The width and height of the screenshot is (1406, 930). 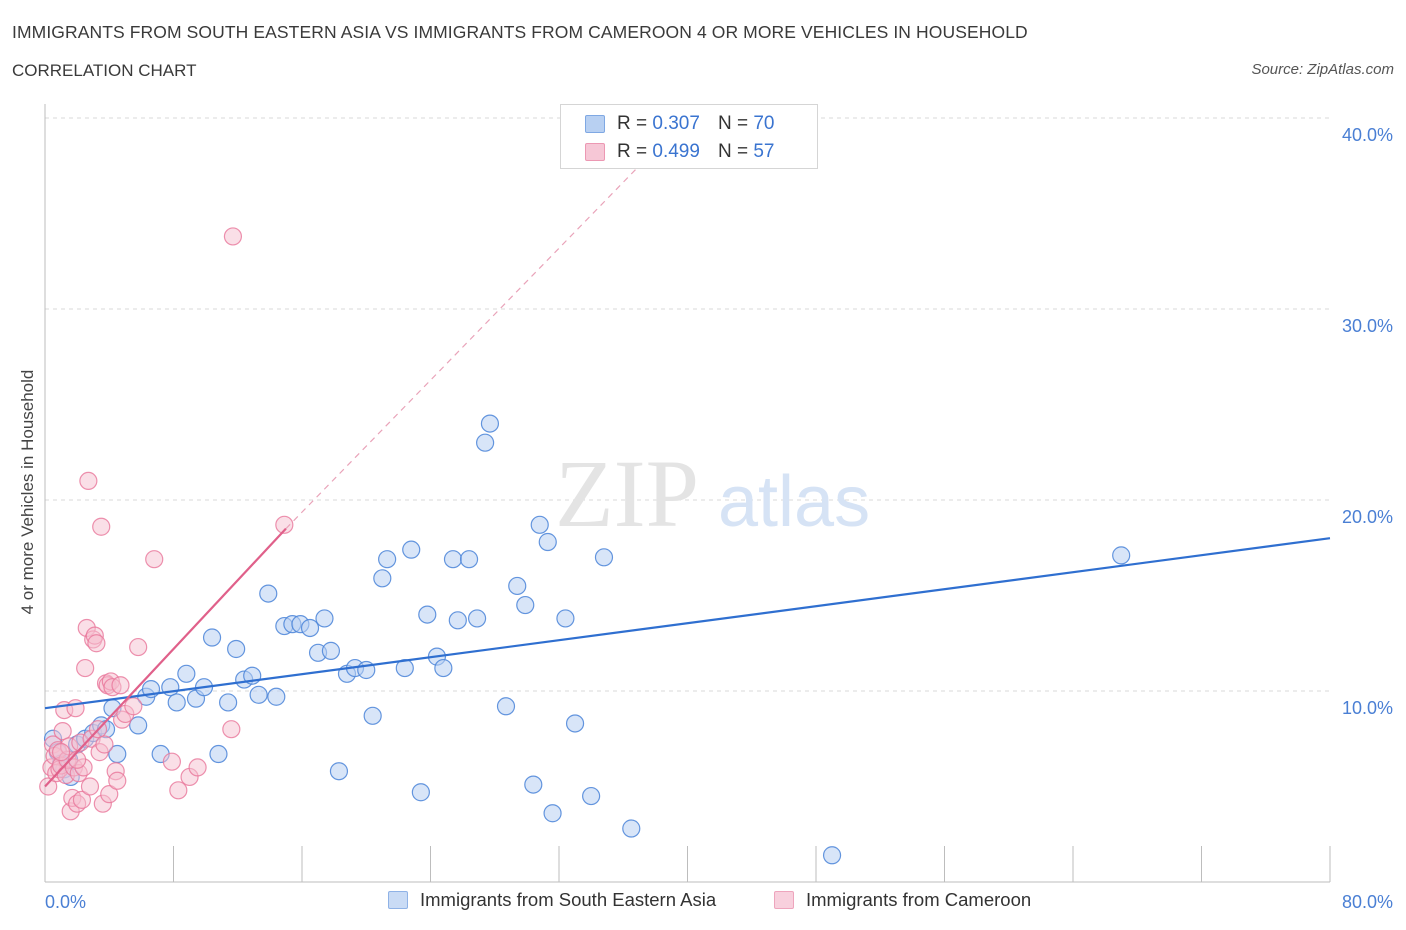 I want to click on legend-label-south-eastern-asia: Immigrants from South Eastern Asia, so click(x=568, y=899).